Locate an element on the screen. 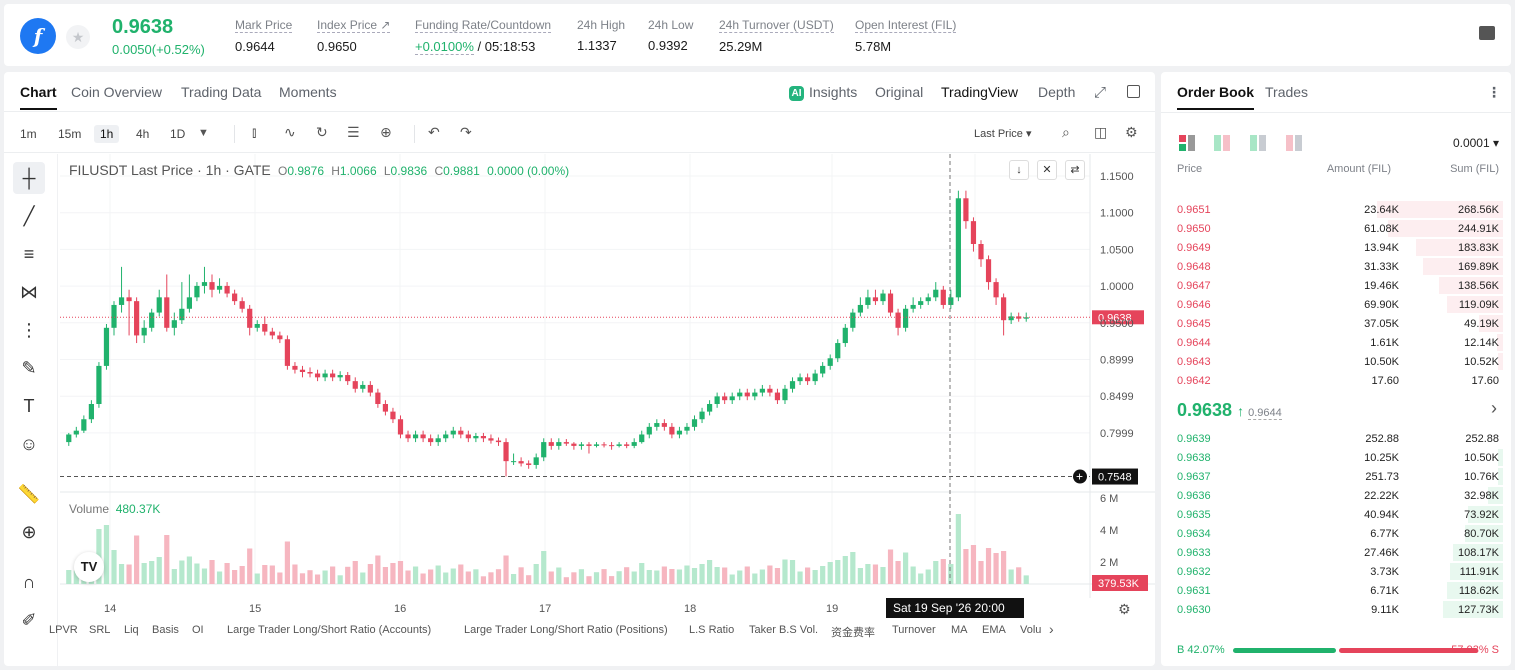 The height and width of the screenshot is (670, 1515). redo-icon: ↷ is located at coordinates (466, 132).